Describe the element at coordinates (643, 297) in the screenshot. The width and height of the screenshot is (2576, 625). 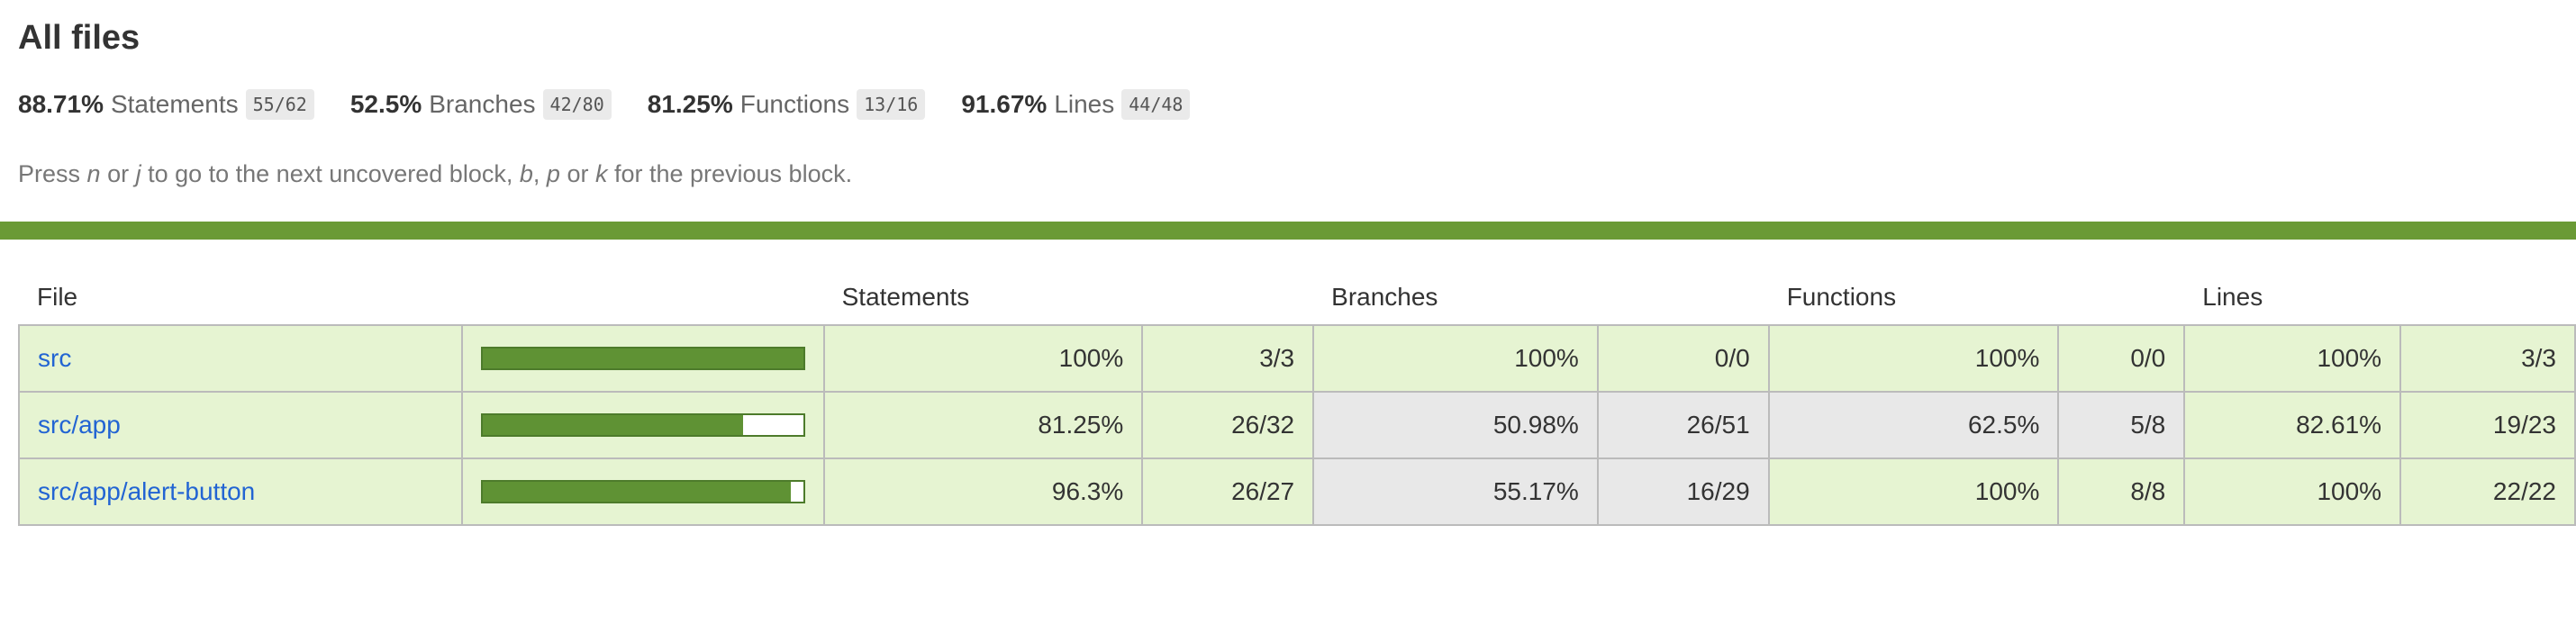
I see `header-bar` at that location.